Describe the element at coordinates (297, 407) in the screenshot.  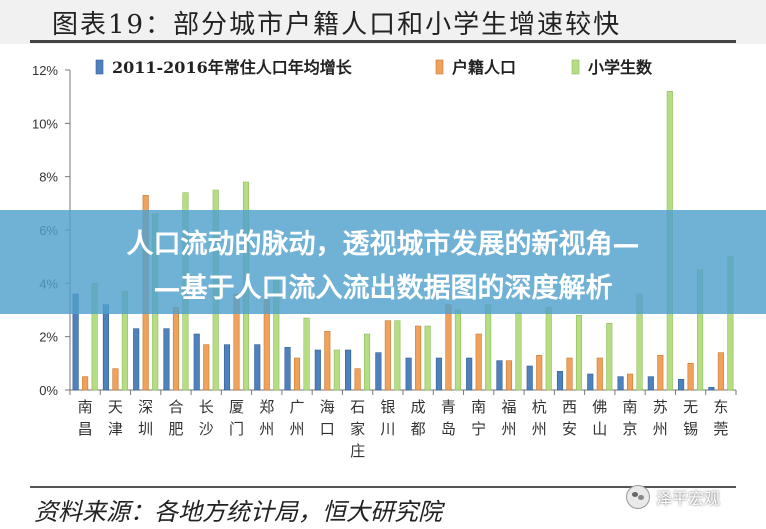
I see `x-tick-label: 广` at that location.